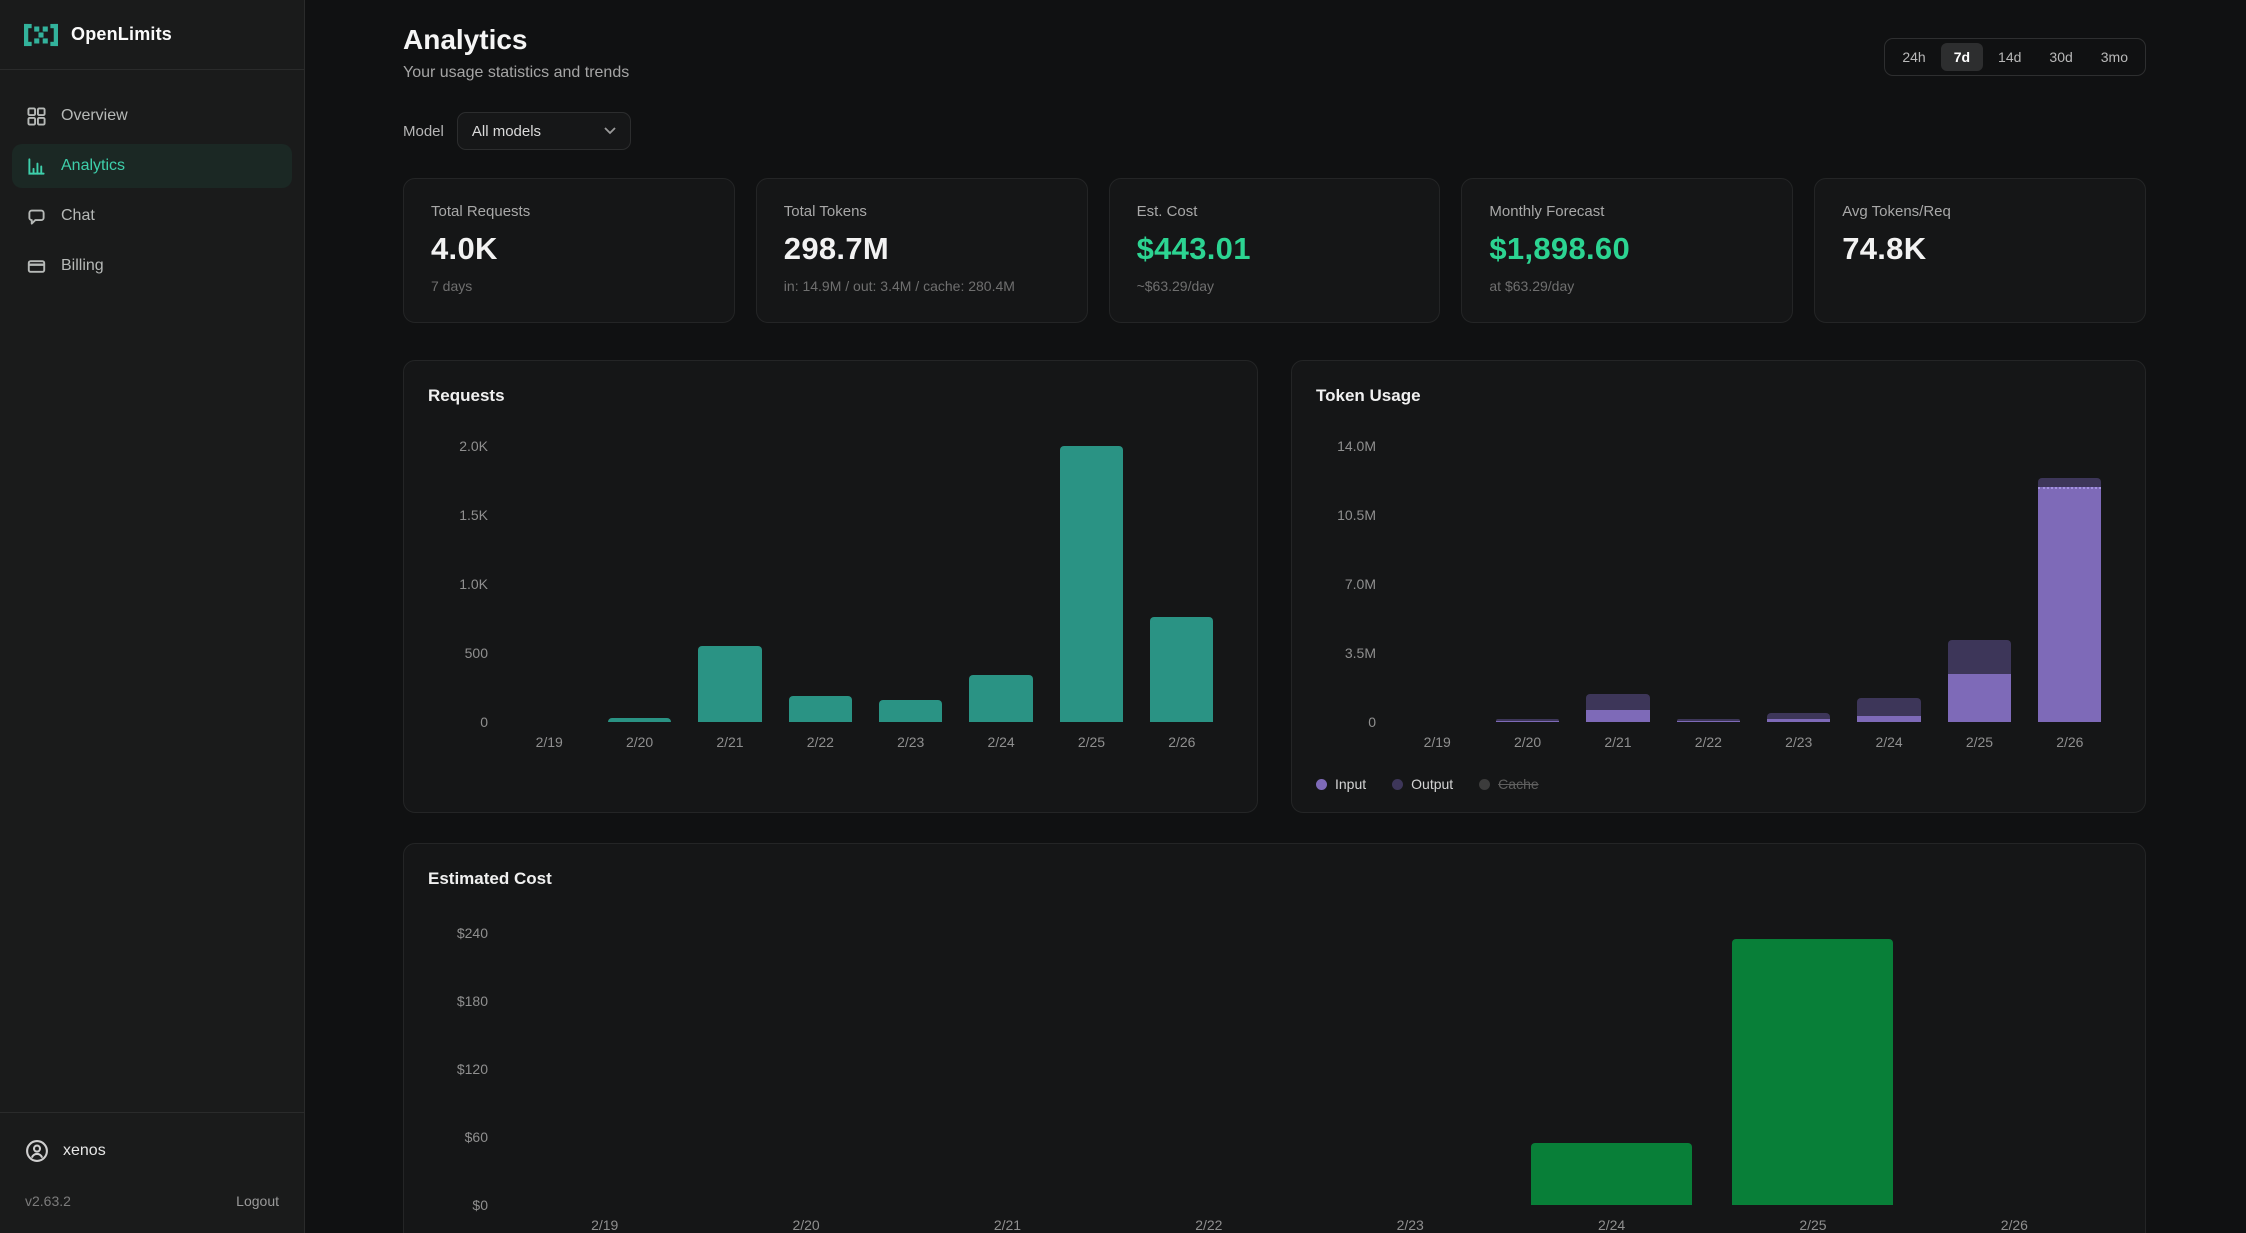  I want to click on y-axis-tick: 1.0K, so click(473, 584).